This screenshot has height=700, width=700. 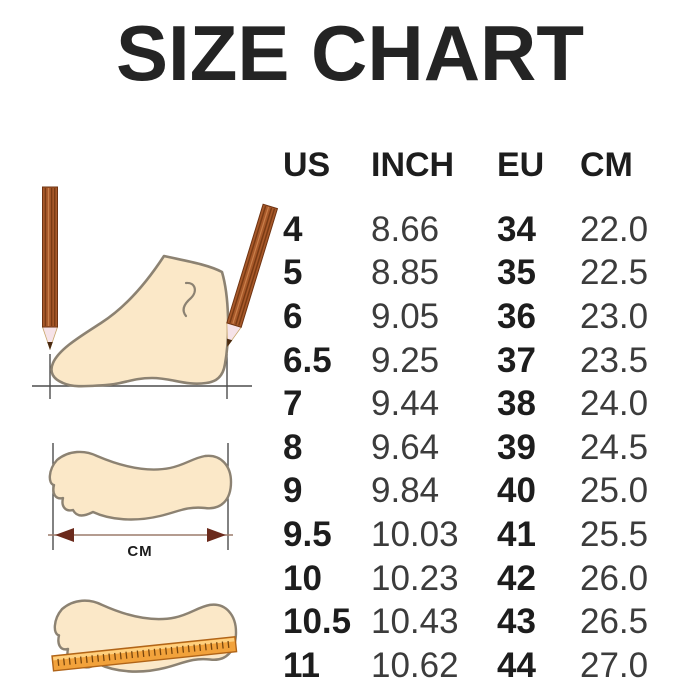 I want to click on cell-cm: 24.5, so click(x=614, y=447).